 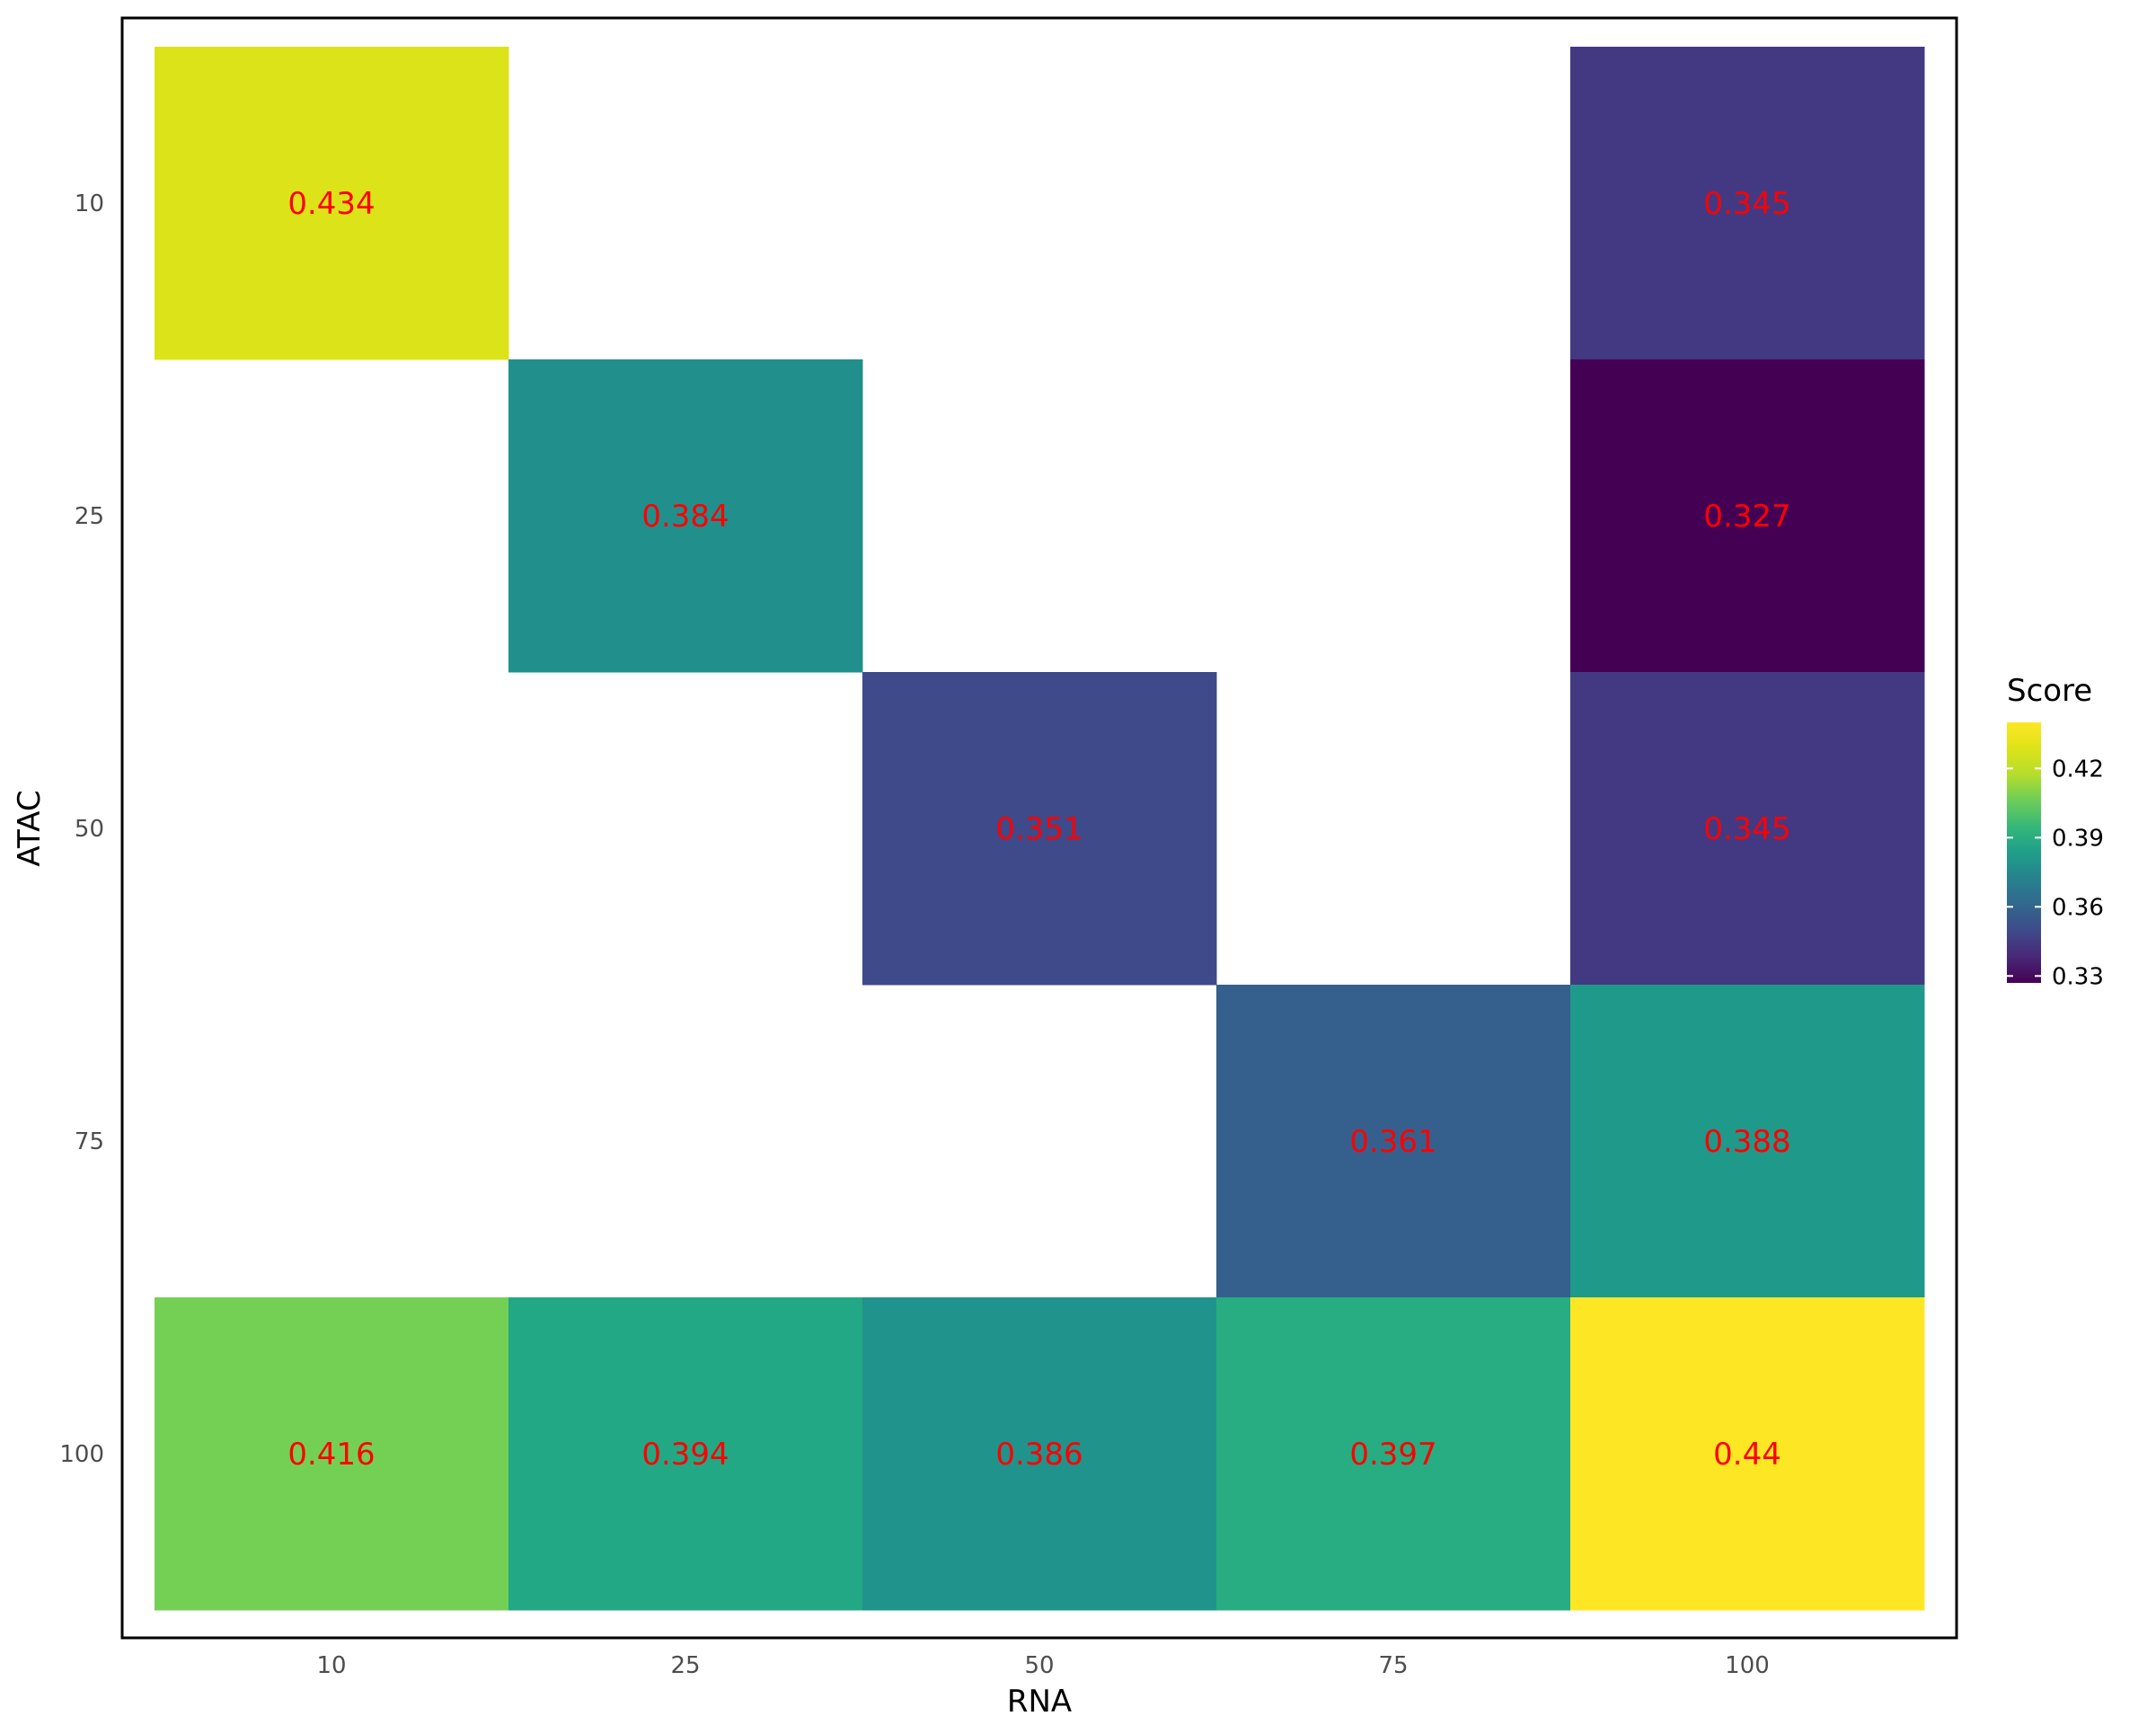 I want to click on legend-title: Score, so click(x=2049, y=691).